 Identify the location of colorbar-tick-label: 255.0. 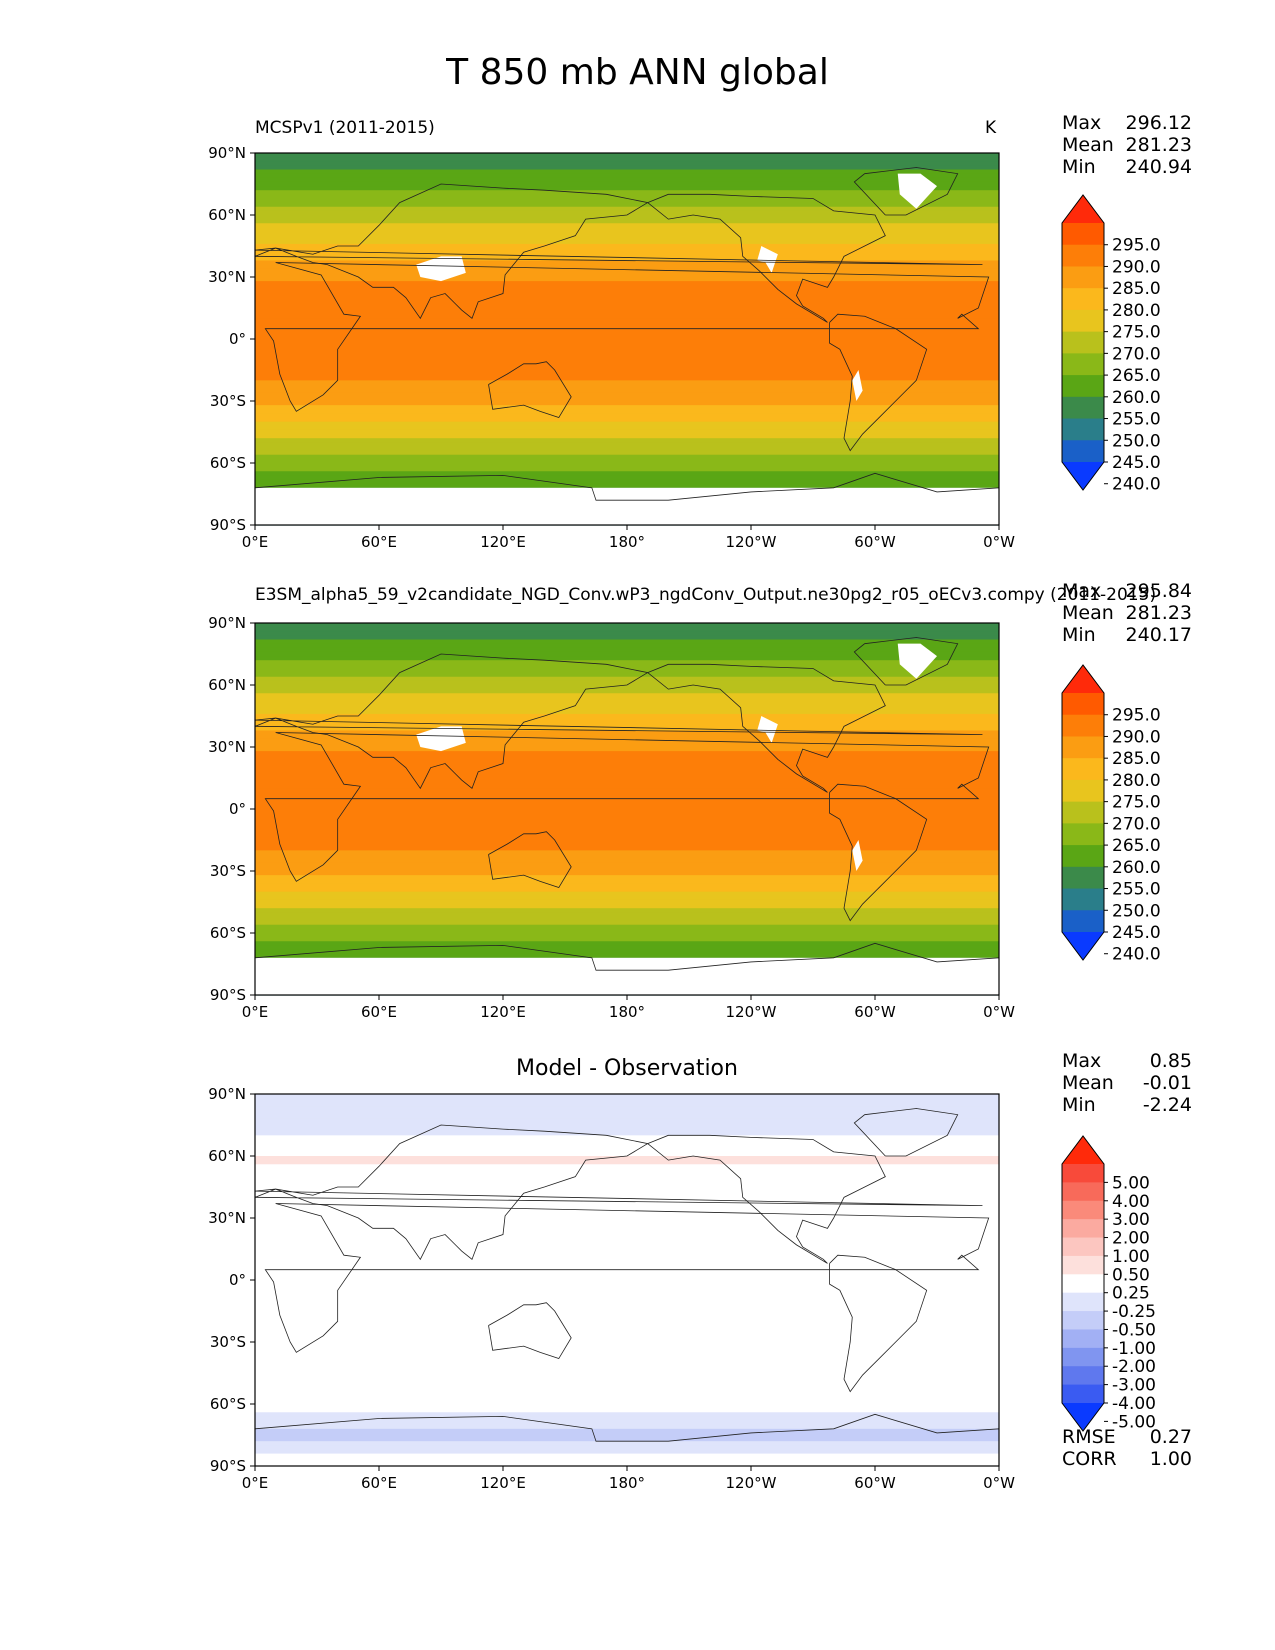
(1136, 890).